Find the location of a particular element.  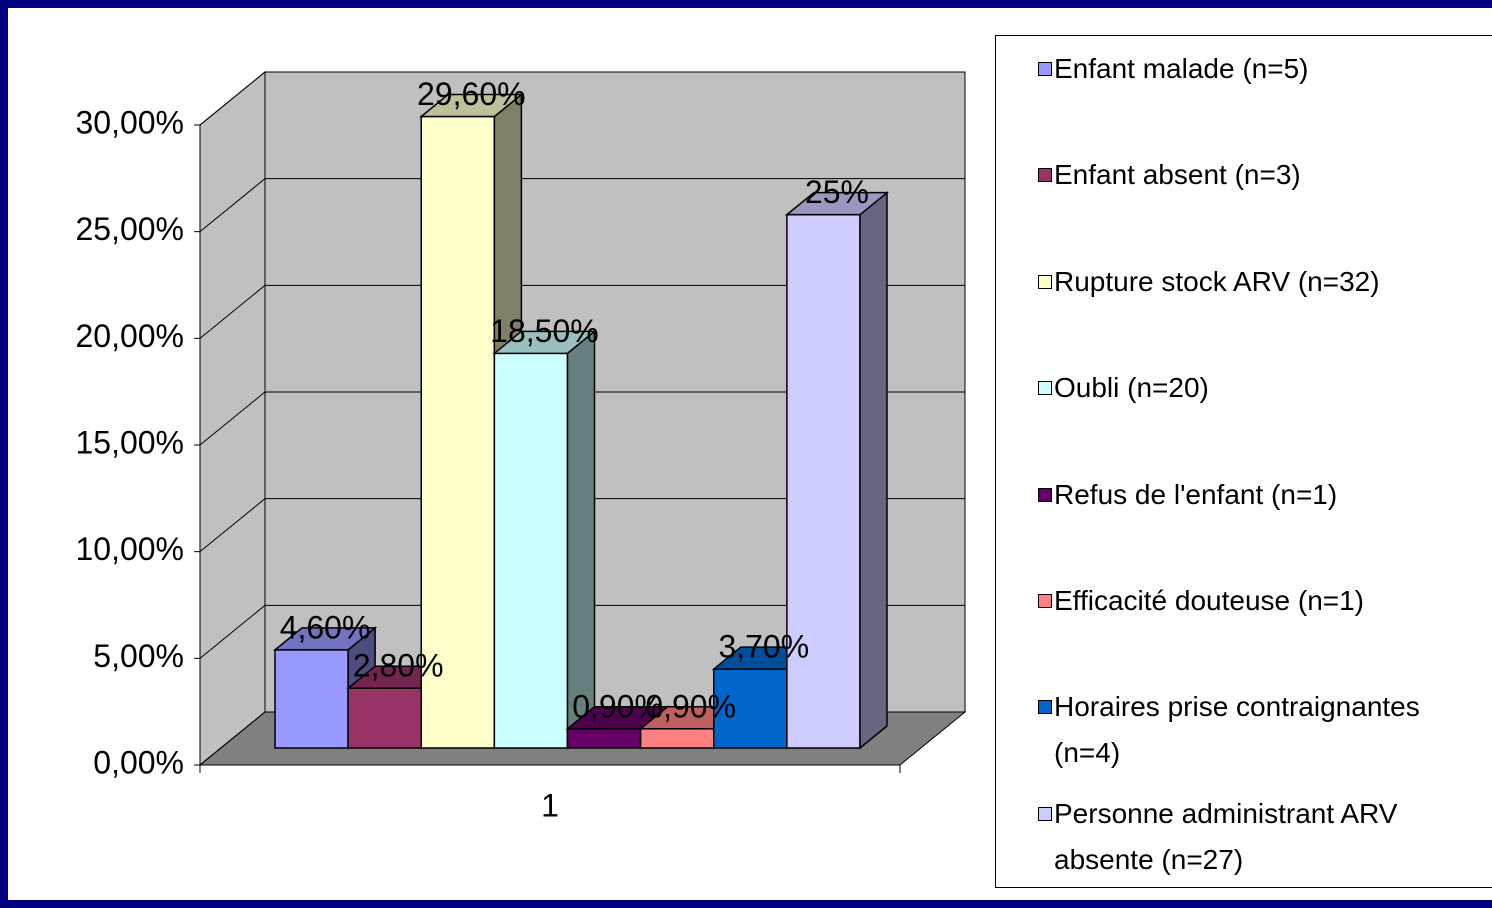

x-tick-label: 1 is located at coordinates (550, 805).